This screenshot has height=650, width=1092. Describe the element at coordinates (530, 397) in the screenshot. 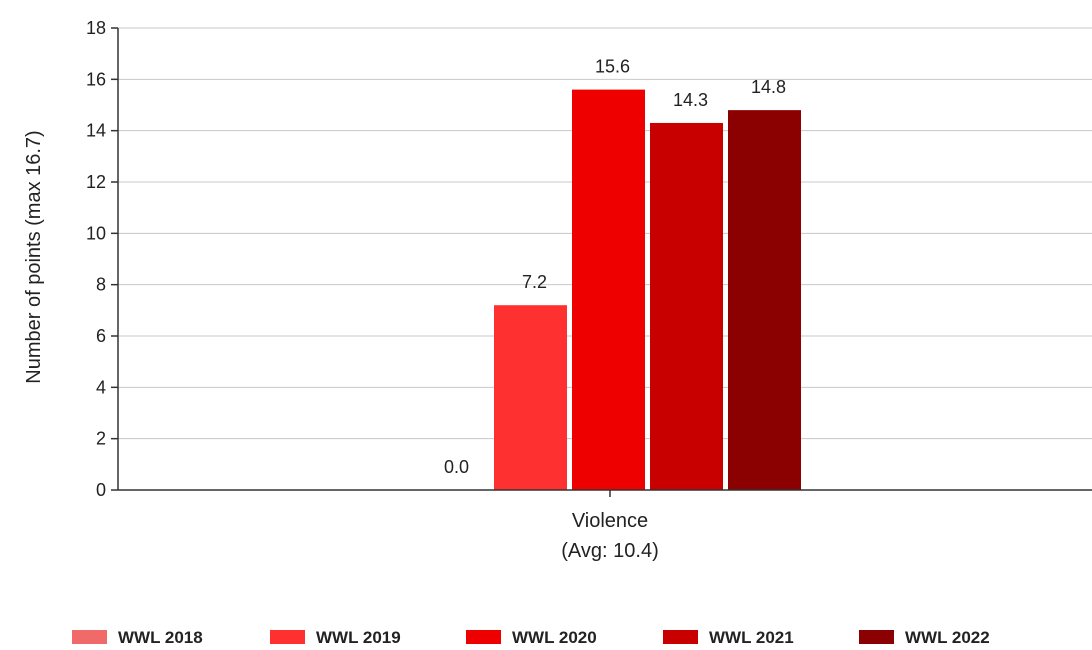

I see `bar-wwl-2019` at that location.